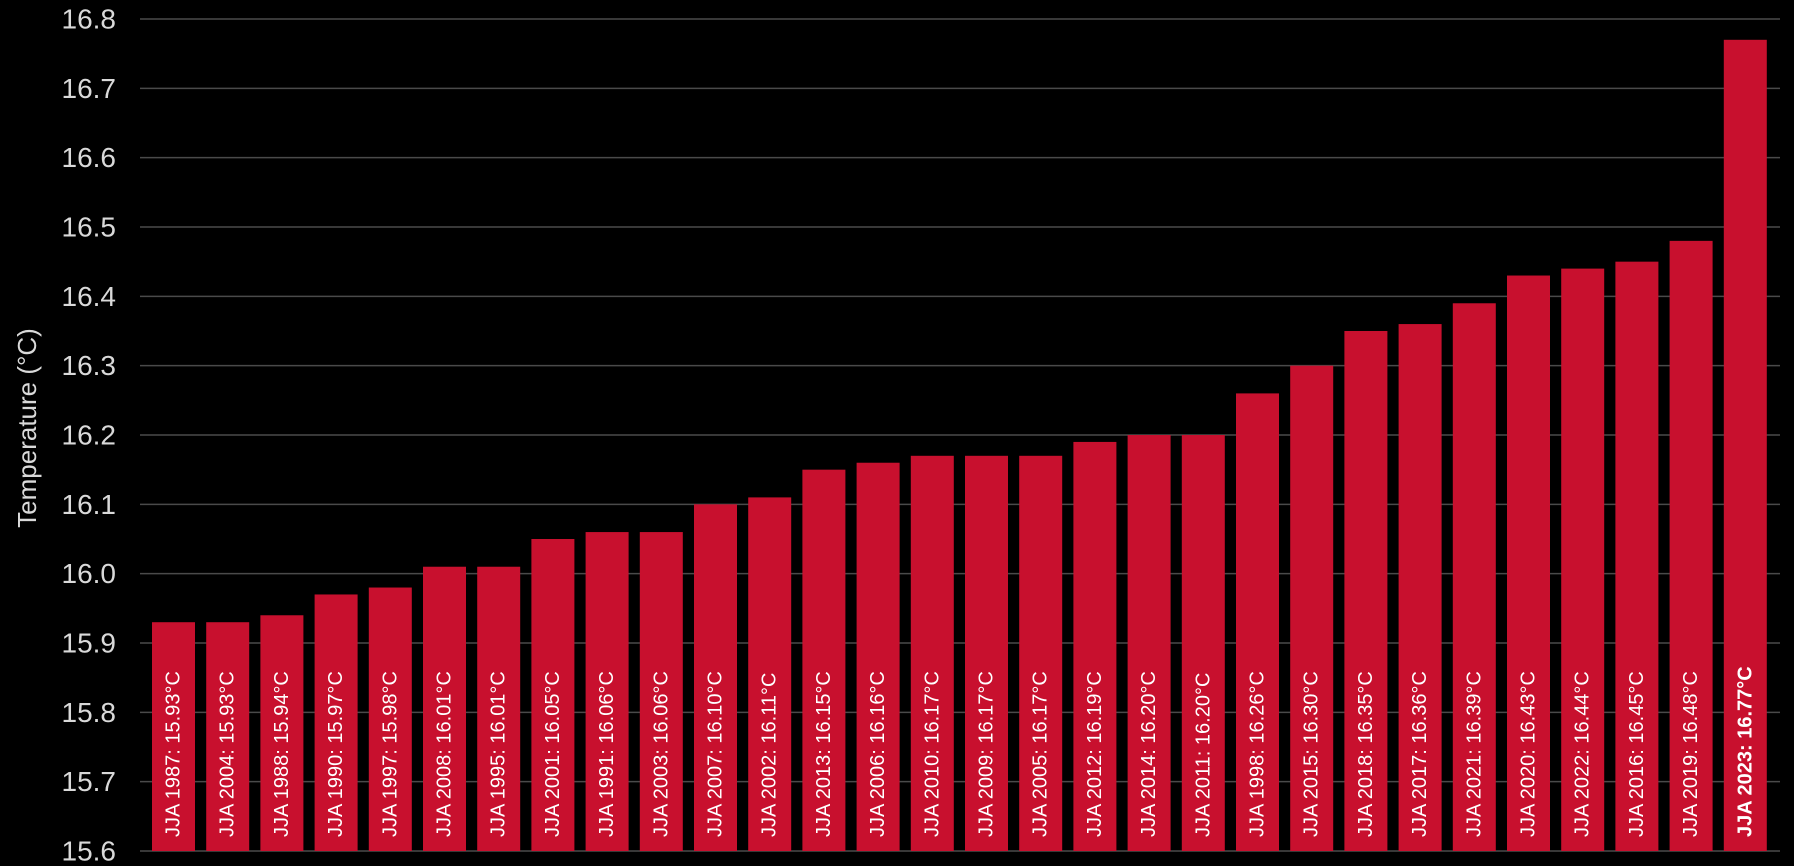 This screenshot has width=1794, height=866. I want to click on bar-value-label: JJA 2020: 16.43°C, so click(1529, 754).